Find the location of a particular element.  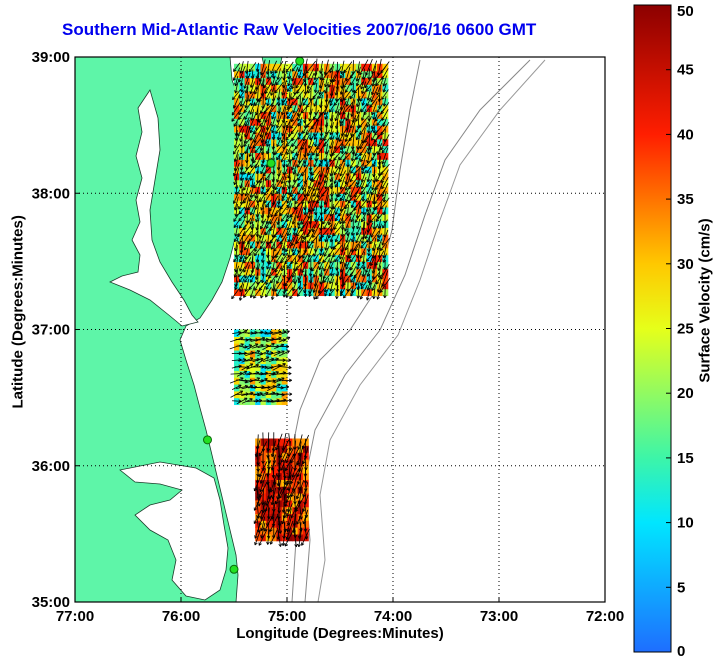

station-marker is located at coordinates (271, 163).